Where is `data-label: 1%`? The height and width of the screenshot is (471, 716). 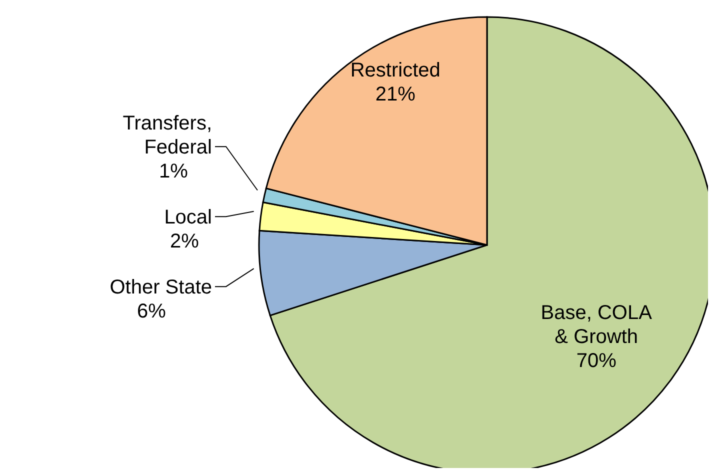 data-label: 1% is located at coordinates (173, 171).